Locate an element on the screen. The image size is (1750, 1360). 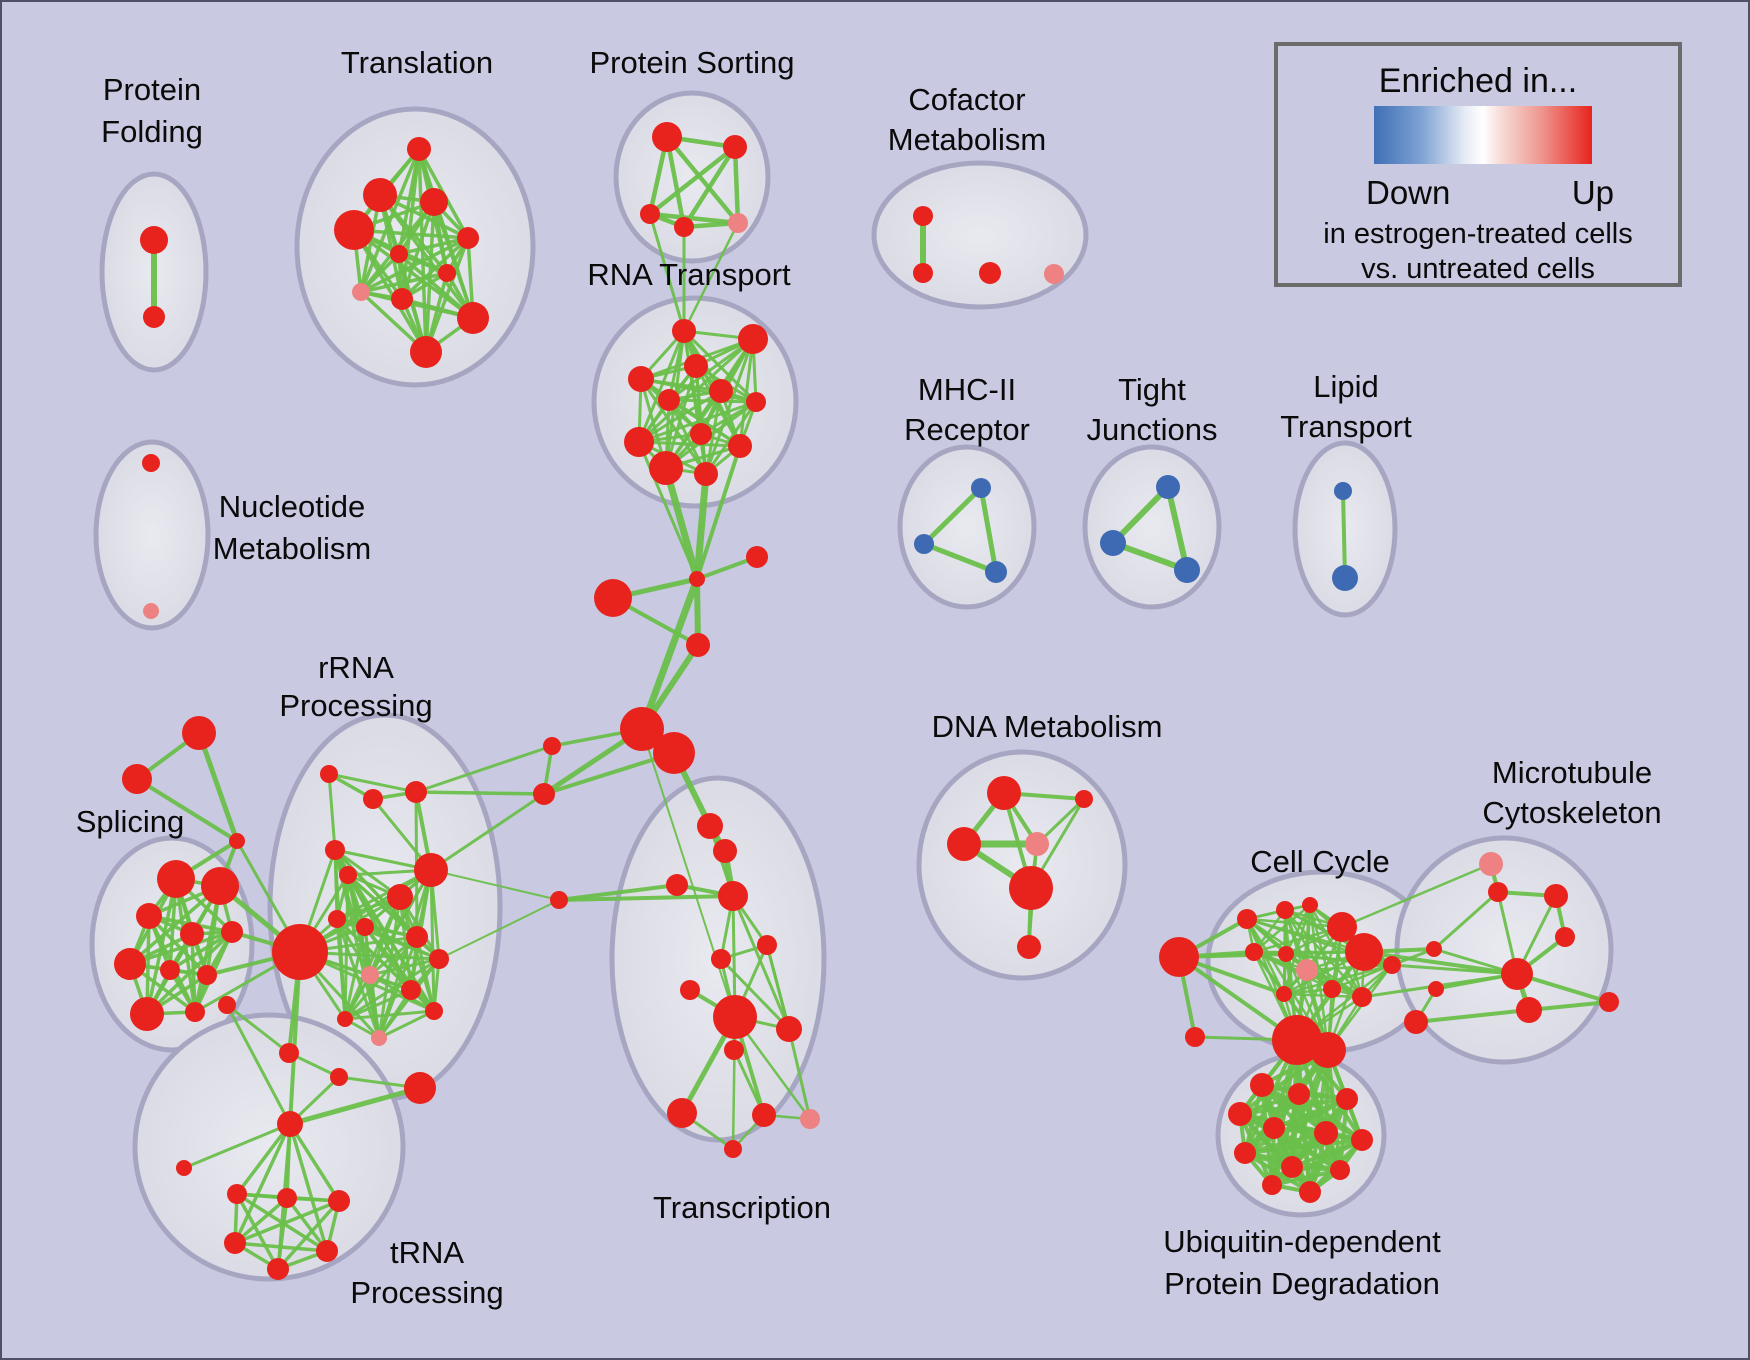
gene-set-node-rr14 is located at coordinates (434, 1011).